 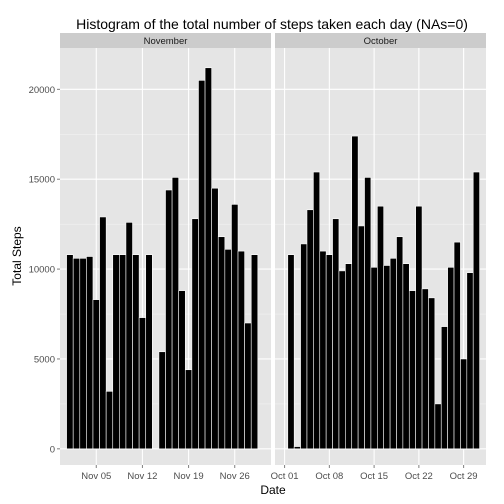 I want to click on x-axis-title: Date, so click(x=273, y=490).